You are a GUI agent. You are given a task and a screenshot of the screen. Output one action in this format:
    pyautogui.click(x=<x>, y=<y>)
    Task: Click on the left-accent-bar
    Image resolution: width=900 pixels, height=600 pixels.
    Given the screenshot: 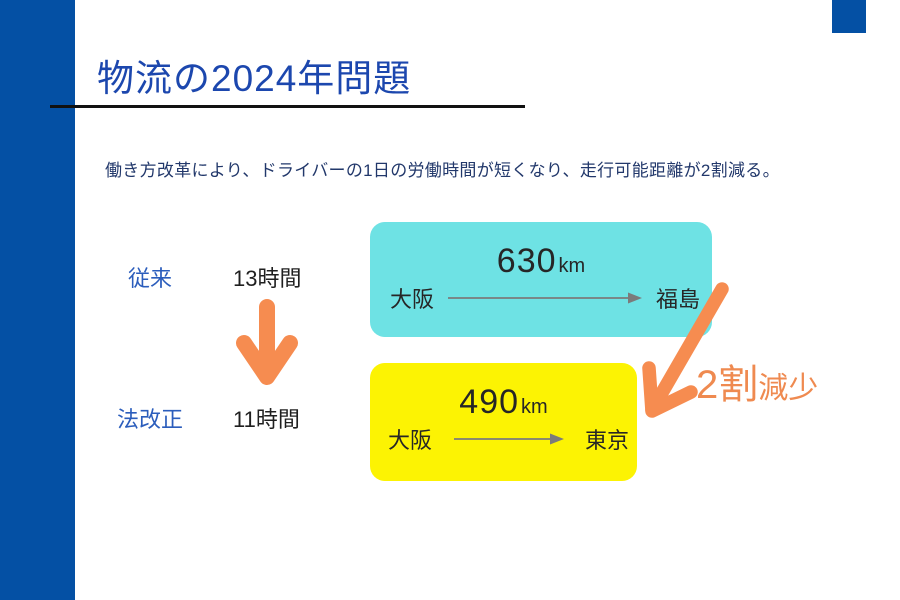 What is the action you would take?
    pyautogui.click(x=37, y=300)
    